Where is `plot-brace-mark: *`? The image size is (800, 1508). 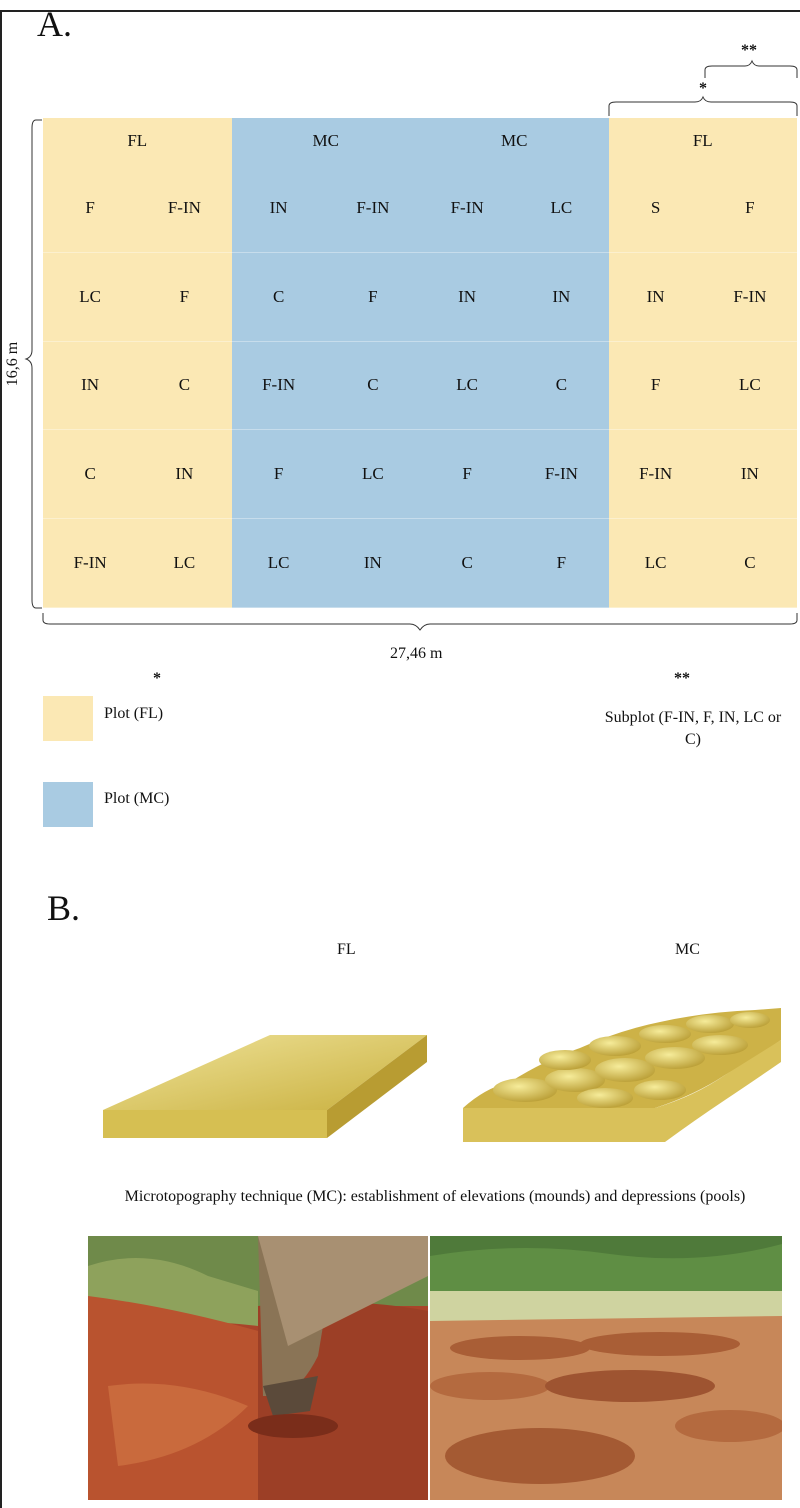
plot-brace-mark: * is located at coordinates (703, 88).